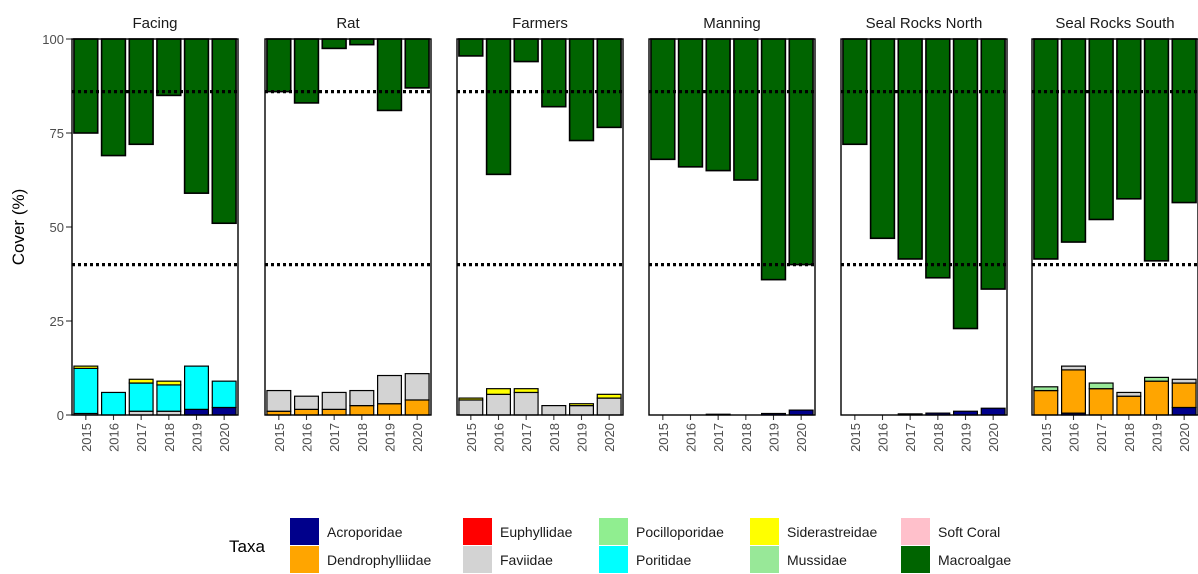  I want to click on legend-label: Soft Coral, so click(969, 532).